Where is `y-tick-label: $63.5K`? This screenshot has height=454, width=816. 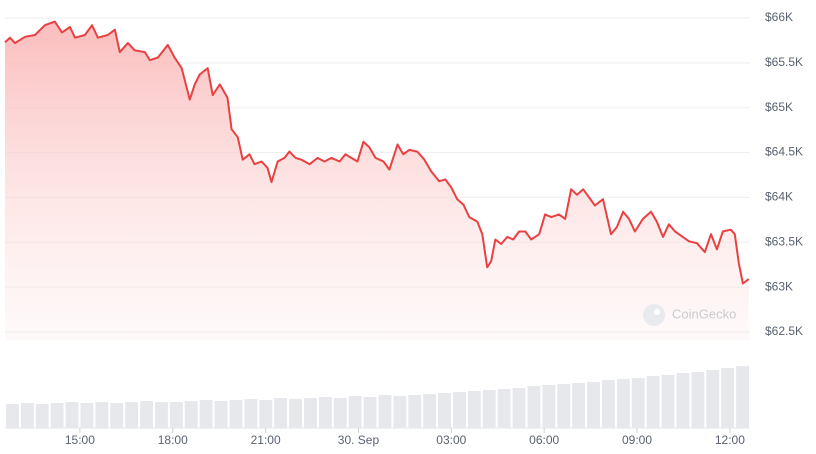 y-tick-label: $63.5K is located at coordinates (784, 241).